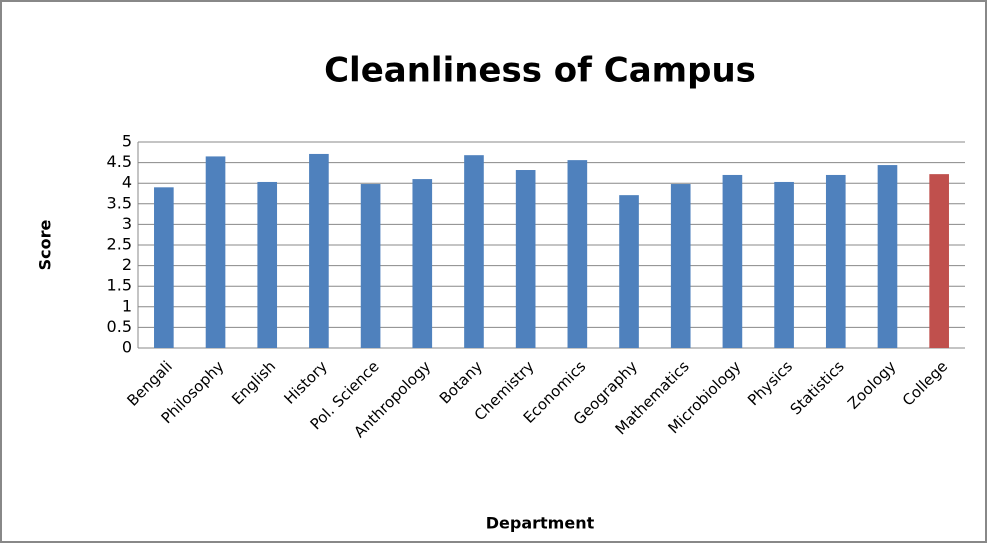  I want to click on y-tick-label: 1.5, so click(119, 285).